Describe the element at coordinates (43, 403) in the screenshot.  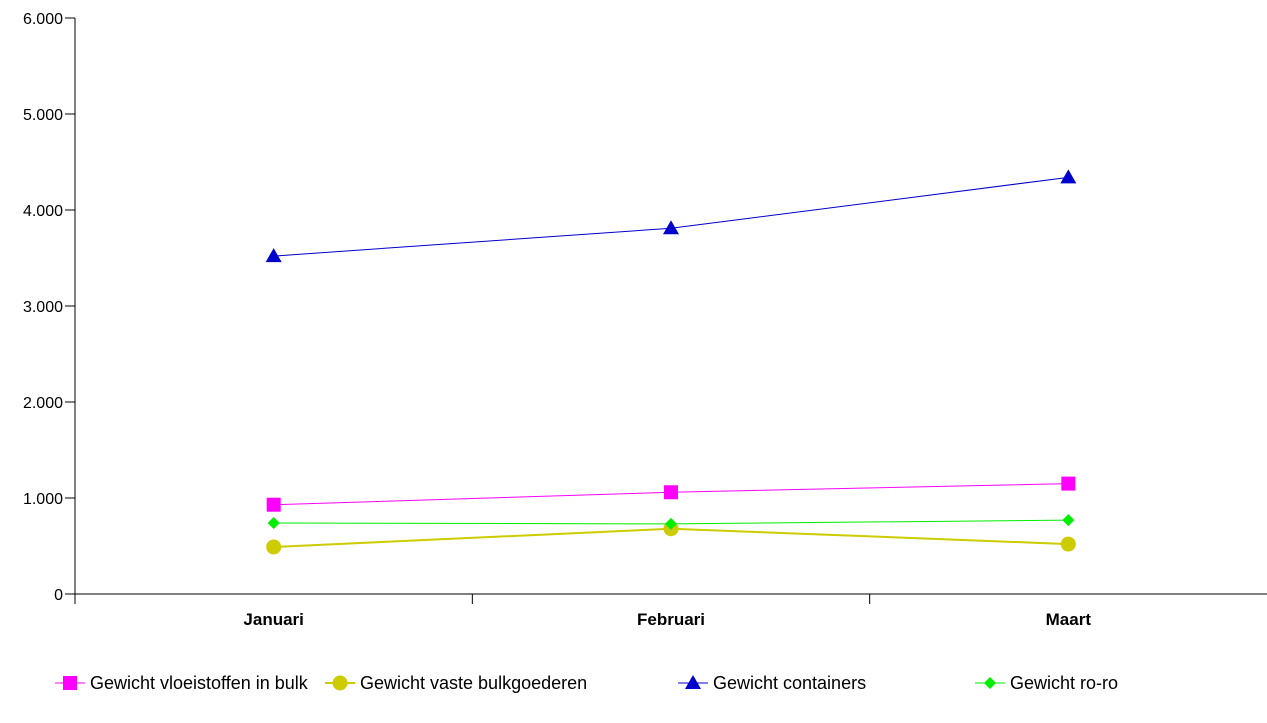
I see `y-tick-label: 2.000` at that location.